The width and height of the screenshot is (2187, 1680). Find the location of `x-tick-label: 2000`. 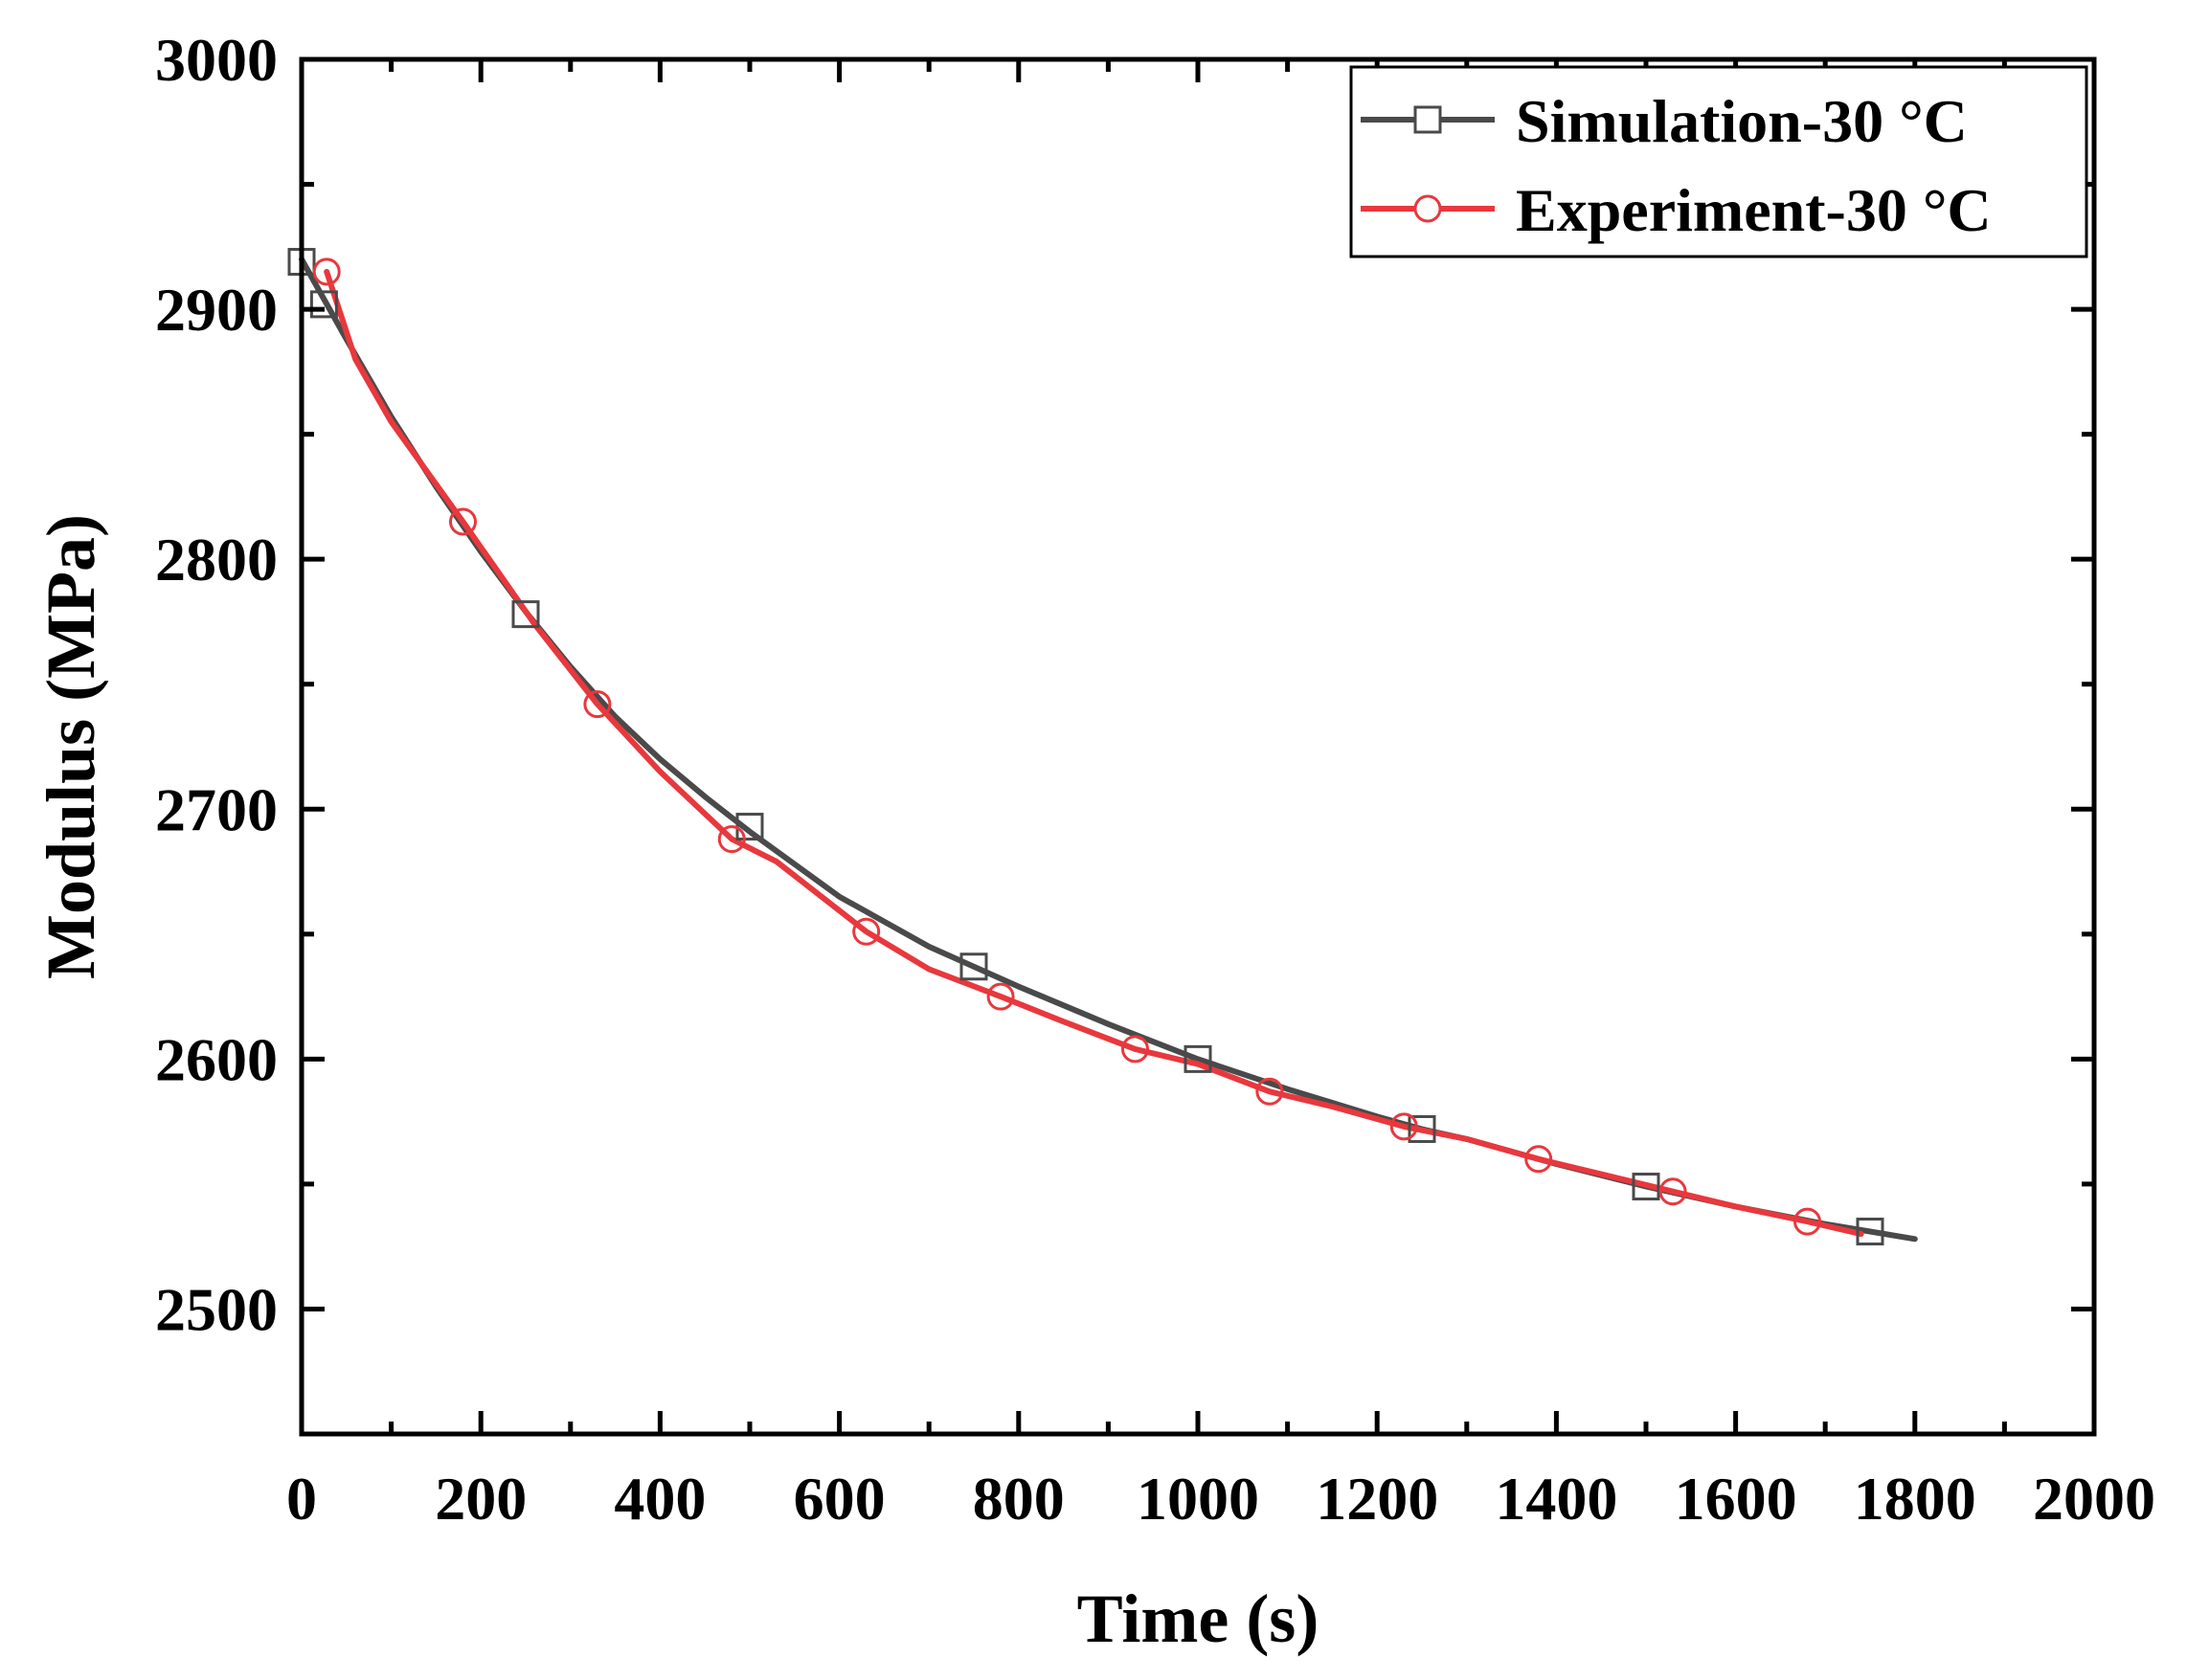

x-tick-label: 2000 is located at coordinates (2094, 1499).